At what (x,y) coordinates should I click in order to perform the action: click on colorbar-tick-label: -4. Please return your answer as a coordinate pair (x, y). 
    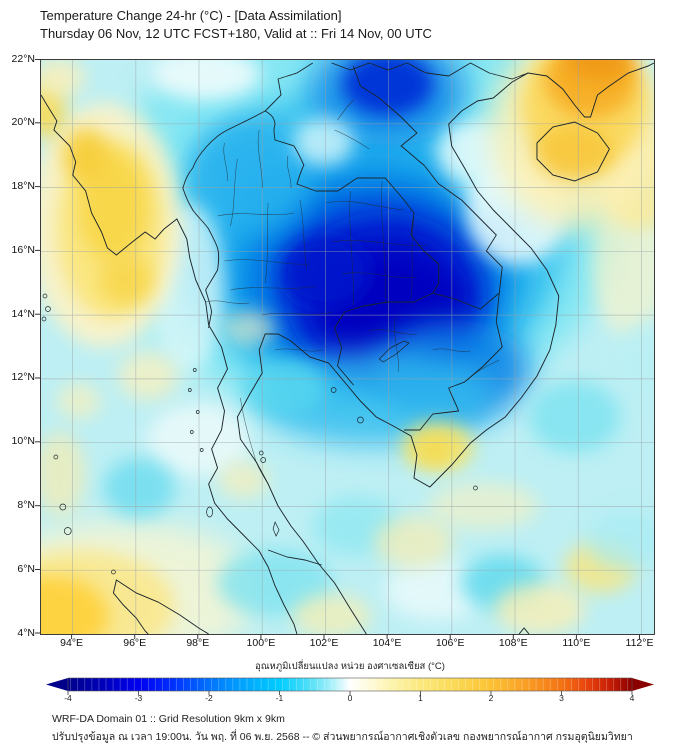
    Looking at the image, I should click on (68, 698).